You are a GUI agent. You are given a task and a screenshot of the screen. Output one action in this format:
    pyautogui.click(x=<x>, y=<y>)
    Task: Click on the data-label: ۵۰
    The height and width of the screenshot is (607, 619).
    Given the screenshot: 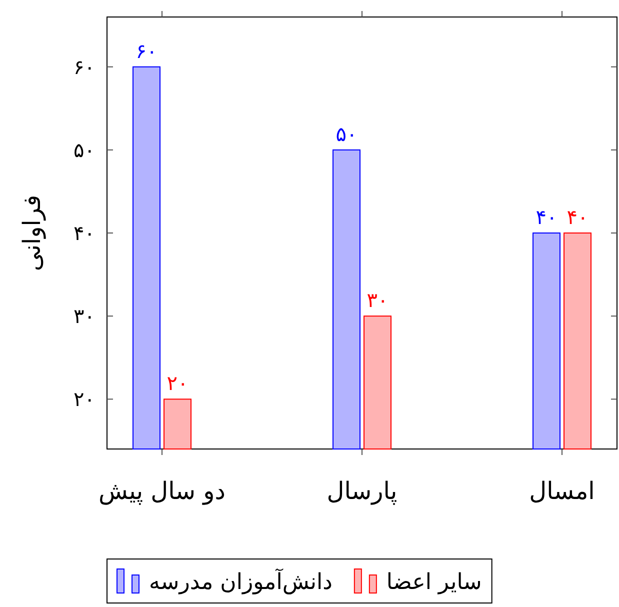 What is the action you would take?
    pyautogui.click(x=347, y=134)
    